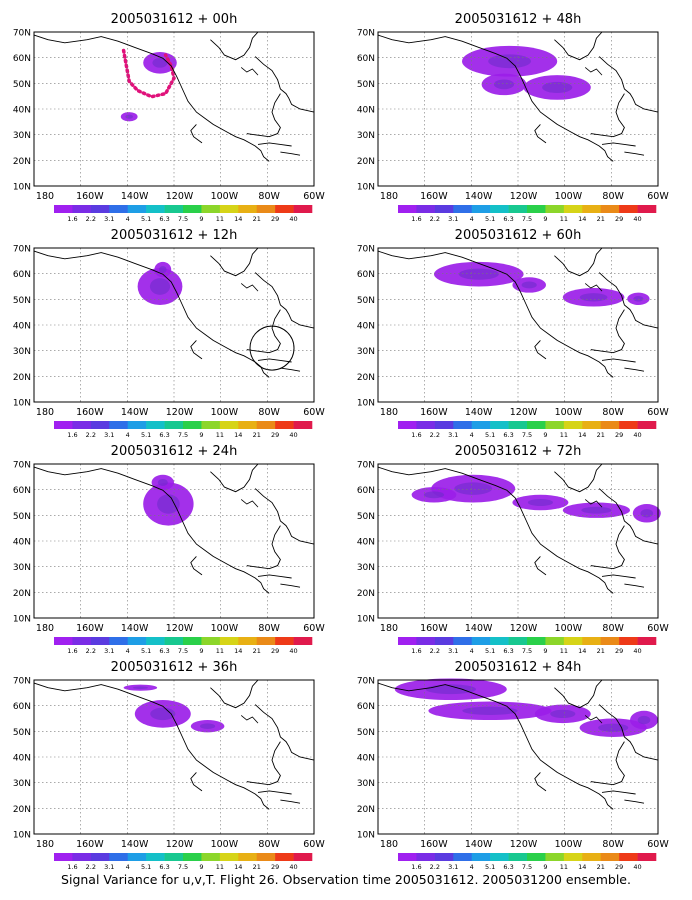 The height and width of the screenshot is (900, 692). What do you see at coordinates (366, 188) in the screenshot?
I see `lat-label: 10N` at bounding box center [366, 188].